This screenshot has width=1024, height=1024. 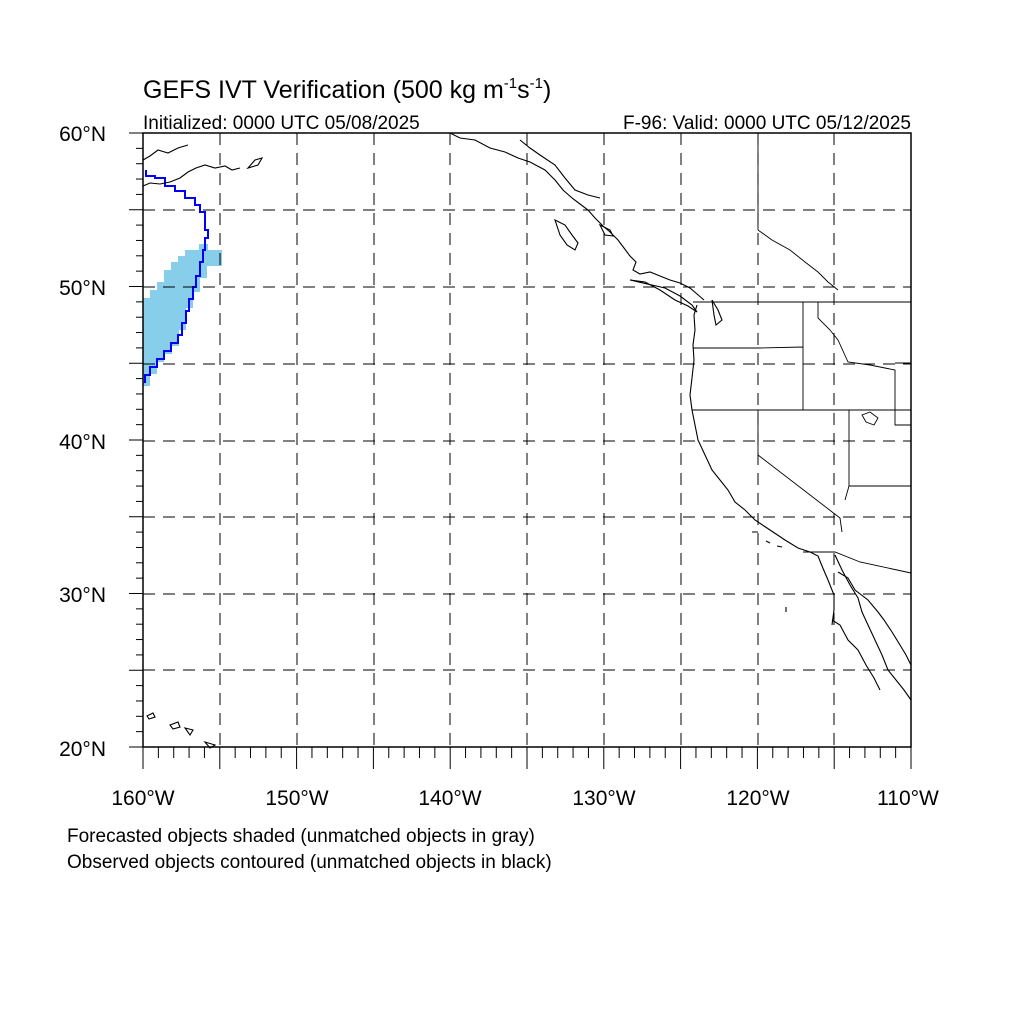 I want to click on lat-label-60: 60°N, so click(x=82, y=134).